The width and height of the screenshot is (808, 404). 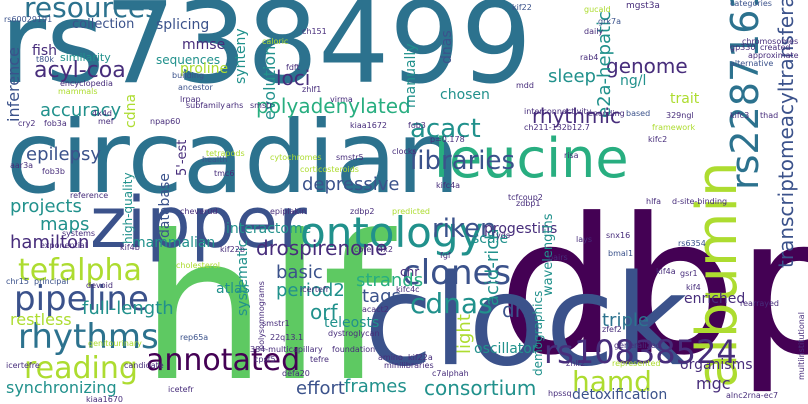 I want to click on word-ng-l: ng/l, so click(x=633, y=81).